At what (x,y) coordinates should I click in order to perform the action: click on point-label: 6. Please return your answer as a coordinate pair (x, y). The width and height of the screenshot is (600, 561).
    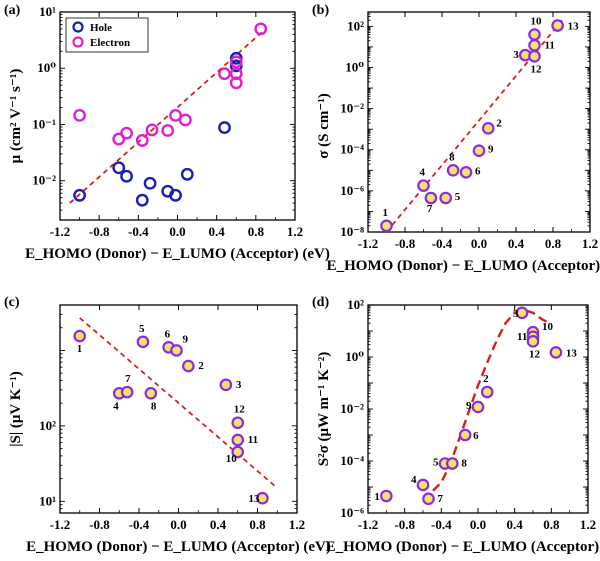
    Looking at the image, I should click on (476, 436).